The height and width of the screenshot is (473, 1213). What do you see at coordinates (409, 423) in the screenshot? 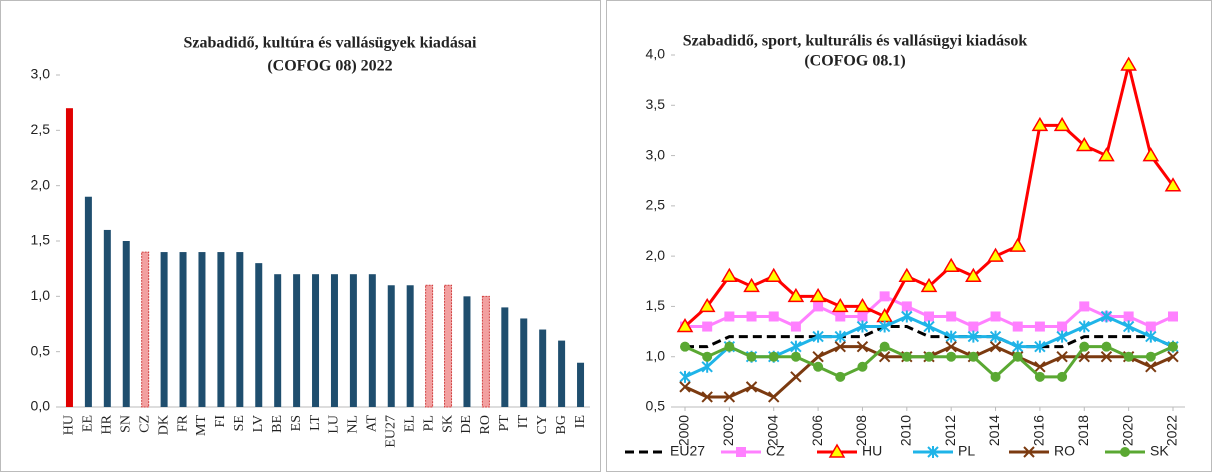
I see `x-tick-label: EL` at bounding box center [409, 423].